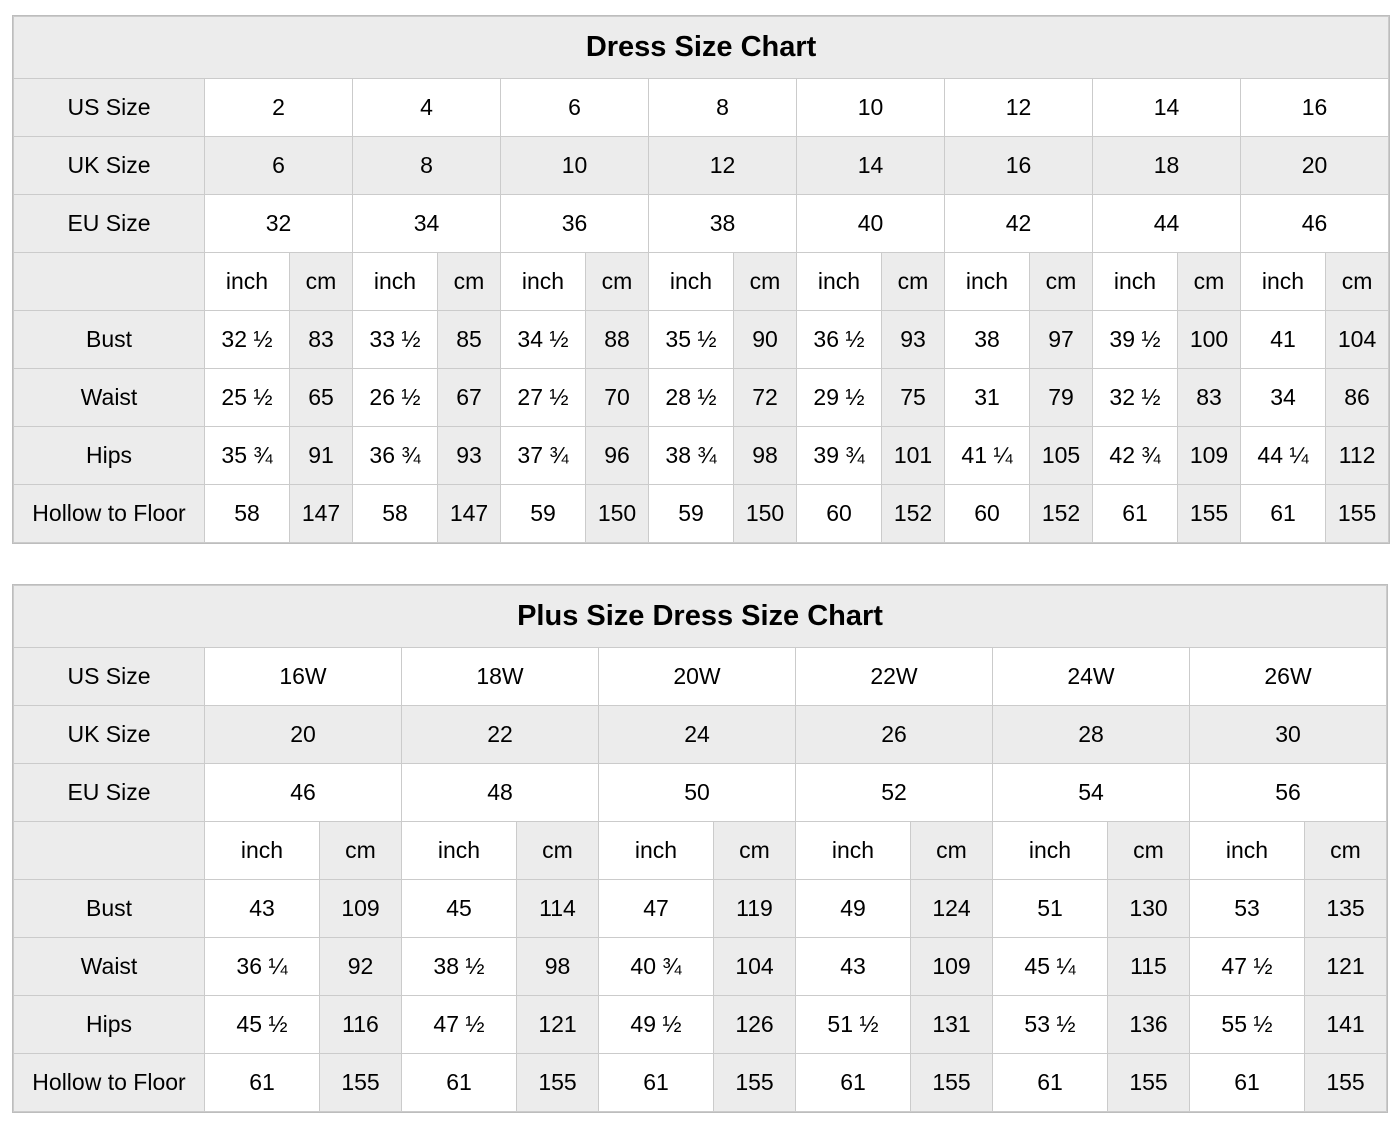  I want to click on cm-value-cell: 124, so click(951, 908).